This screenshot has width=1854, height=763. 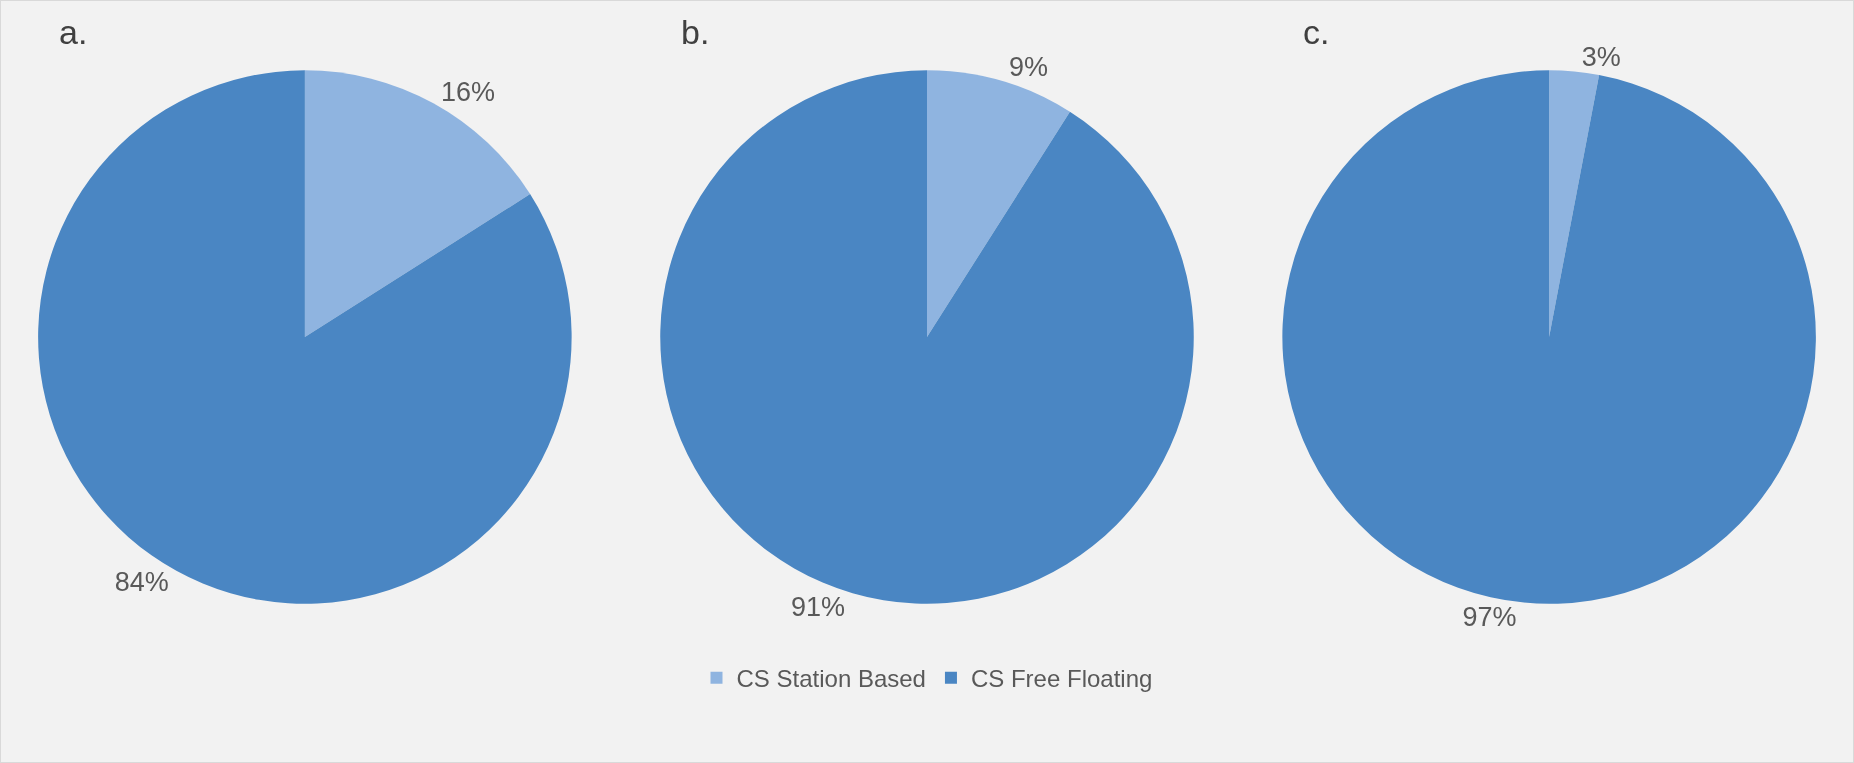 I want to click on data-label: 9%, so click(x=1028, y=67).